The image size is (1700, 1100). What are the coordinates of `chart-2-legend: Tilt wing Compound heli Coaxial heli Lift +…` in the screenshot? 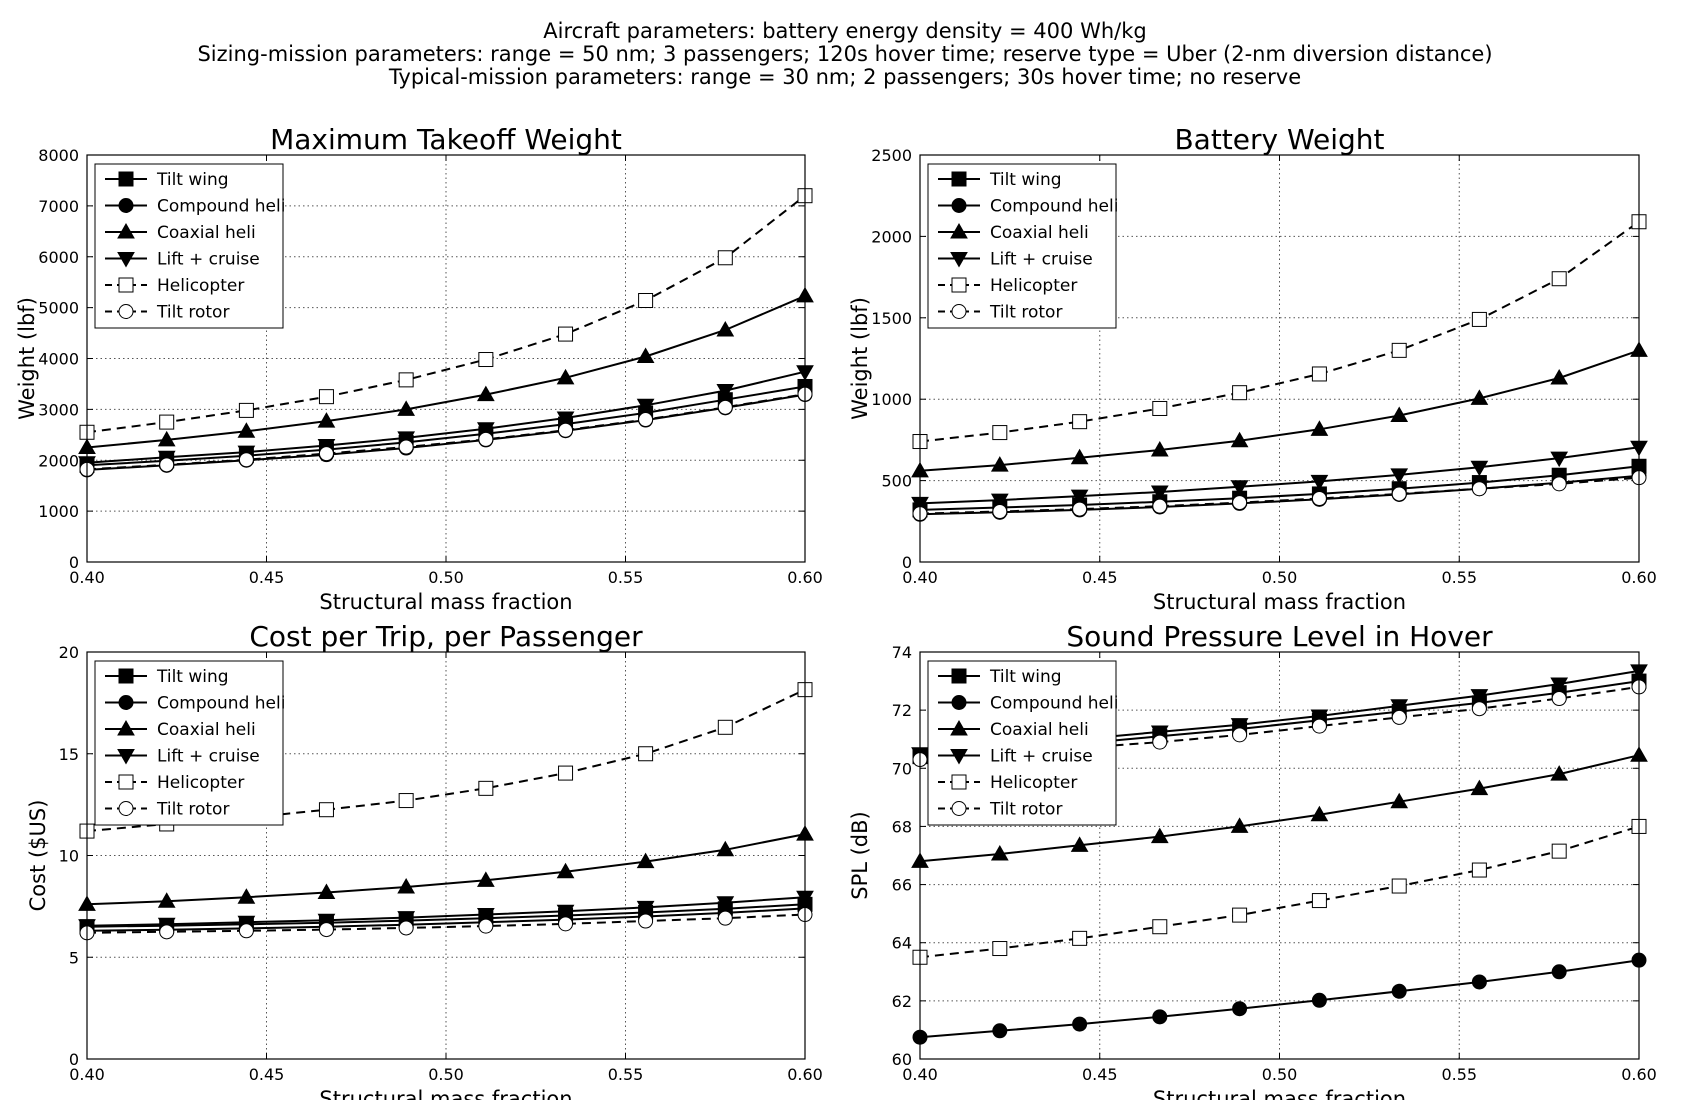 It's located at (189, 743).